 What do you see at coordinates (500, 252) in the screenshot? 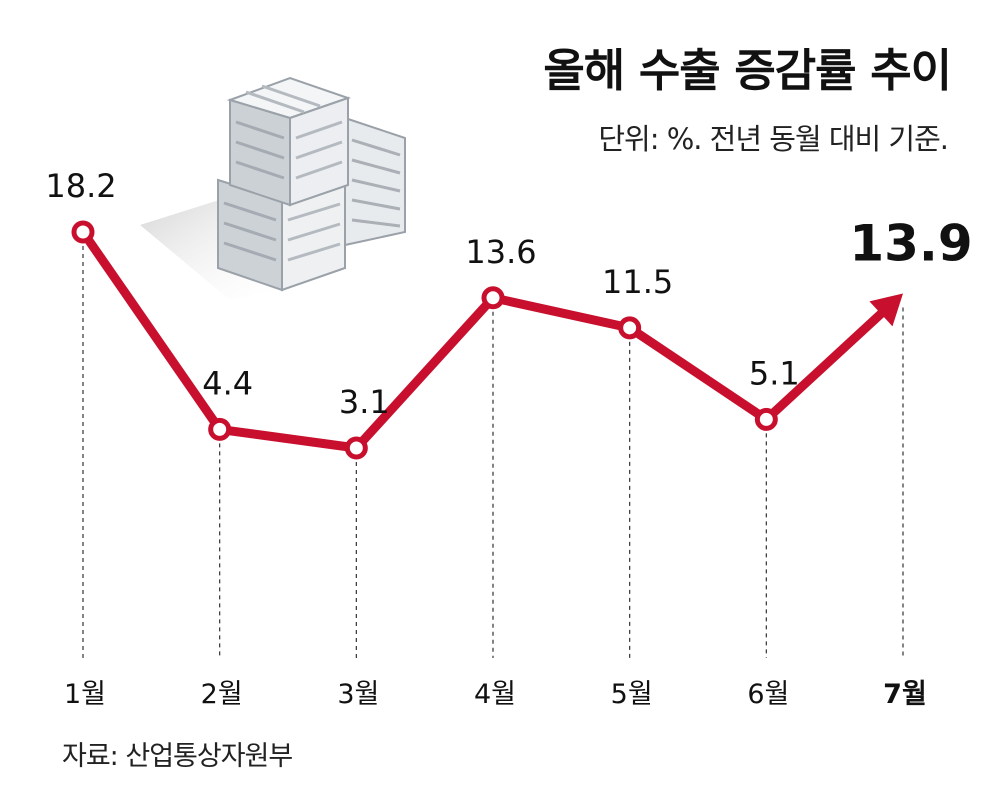
I see `data-label: 13.6` at bounding box center [500, 252].